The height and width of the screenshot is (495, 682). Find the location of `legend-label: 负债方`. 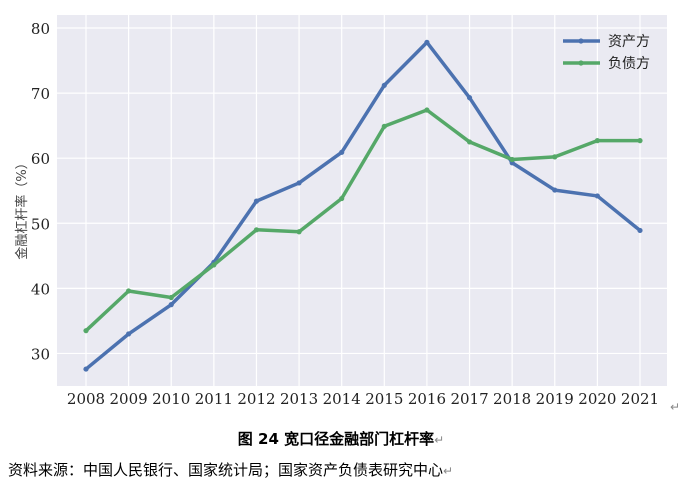

legend-label: 负债方 is located at coordinates (629, 64).